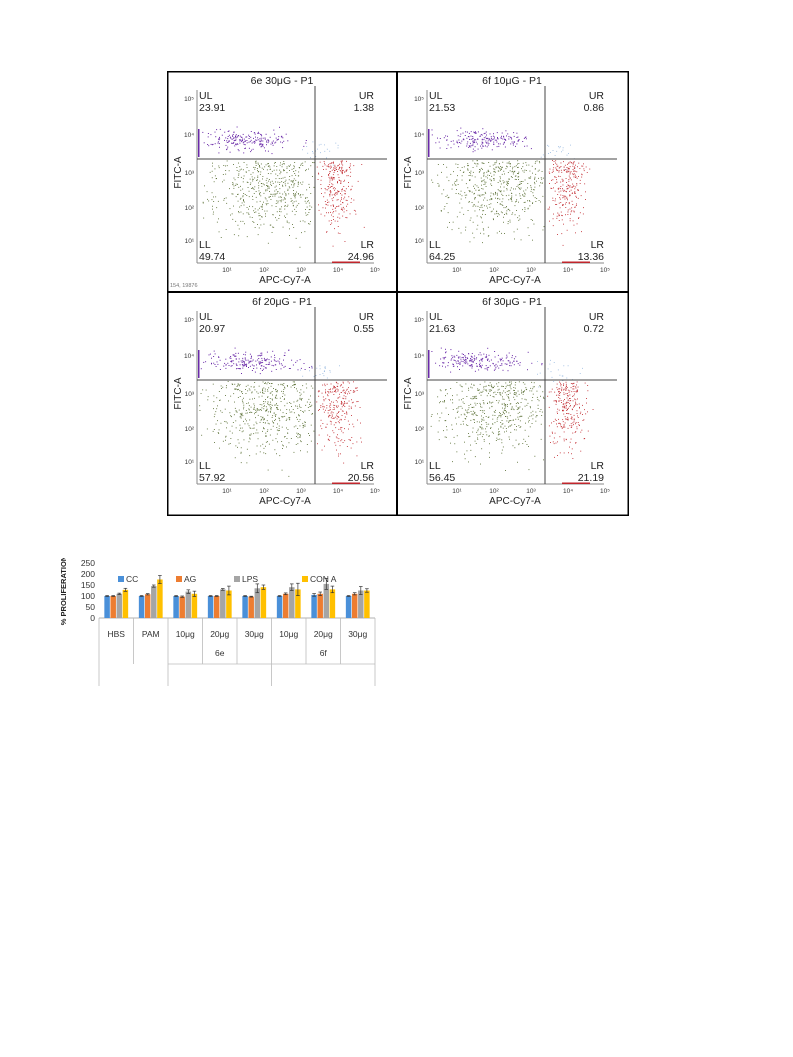  I want to click on quadrant-value-lr: 13.36, so click(591, 257).